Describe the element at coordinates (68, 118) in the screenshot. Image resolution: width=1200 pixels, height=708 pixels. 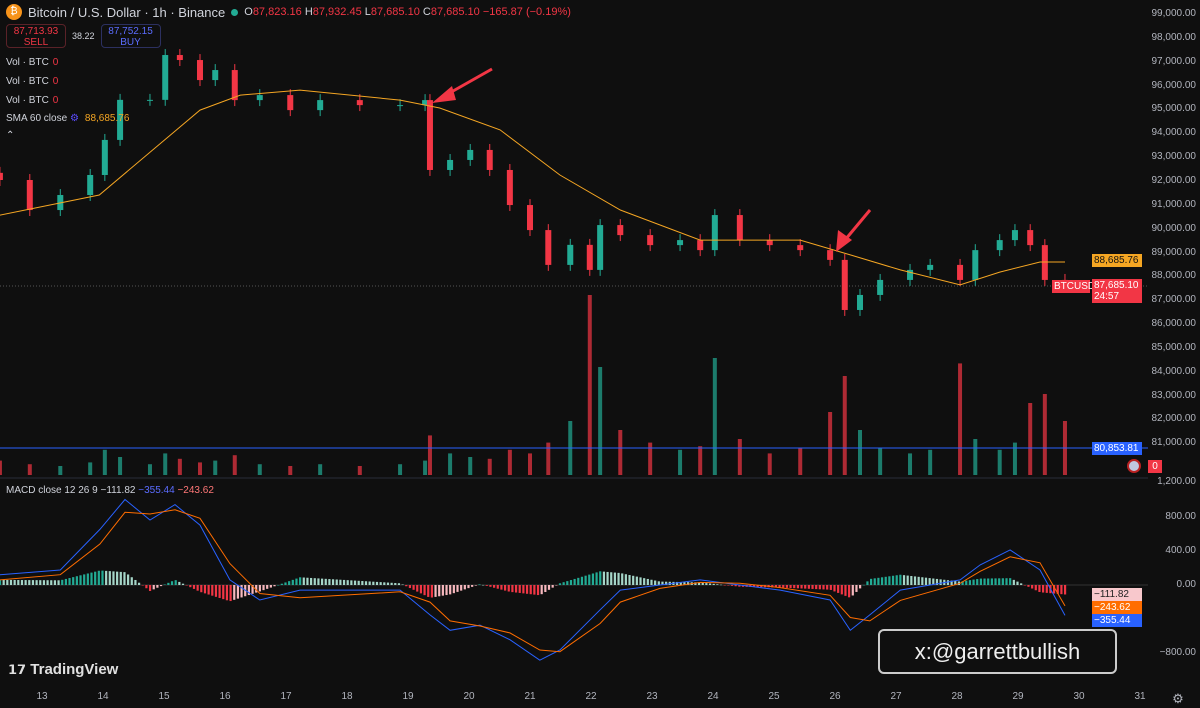
I see `legend-sma: SMA 60 close ⚙ 88,685.76` at that location.